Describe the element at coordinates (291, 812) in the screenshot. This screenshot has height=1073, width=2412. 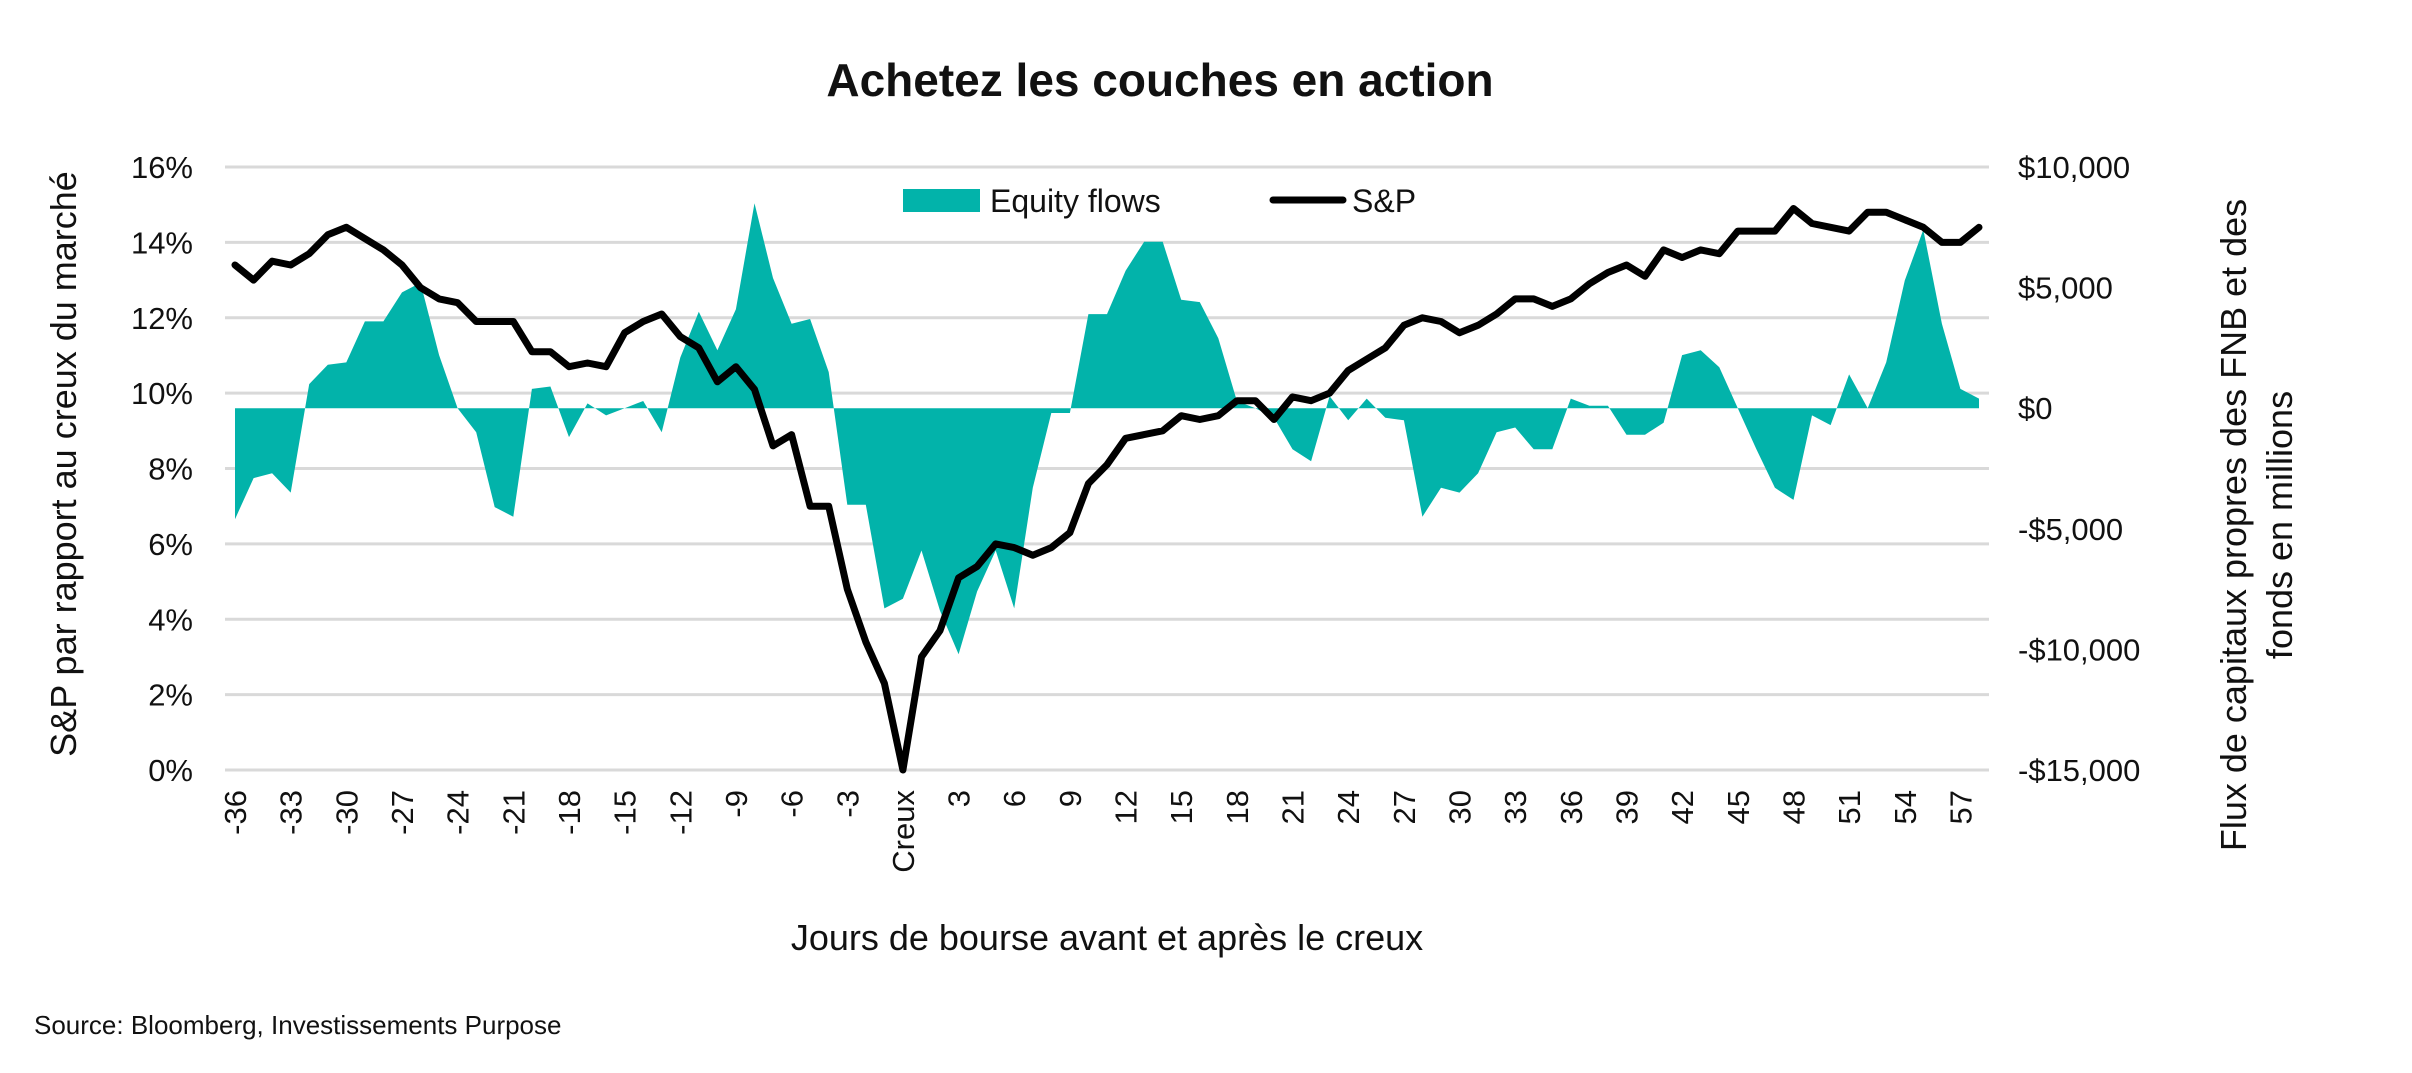
I see `x-tick-label: -33` at that location.